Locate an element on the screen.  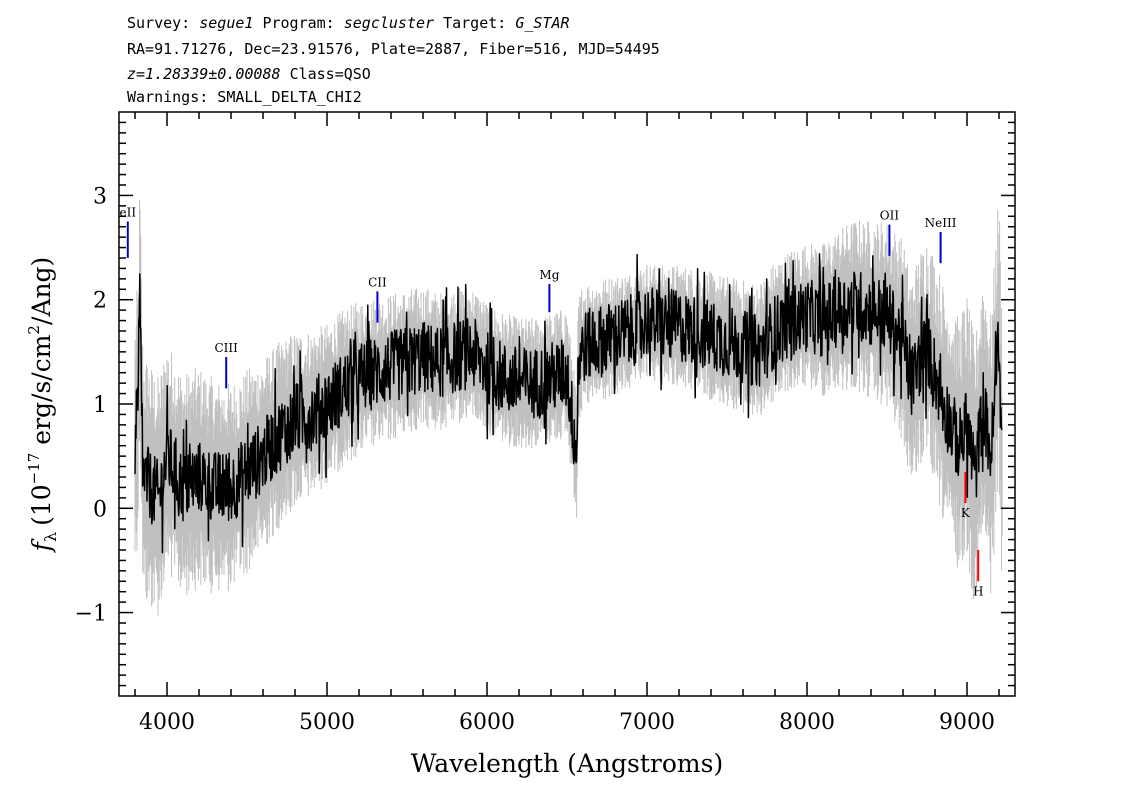
line-marker-mg: Mg is located at coordinates (549, 290).